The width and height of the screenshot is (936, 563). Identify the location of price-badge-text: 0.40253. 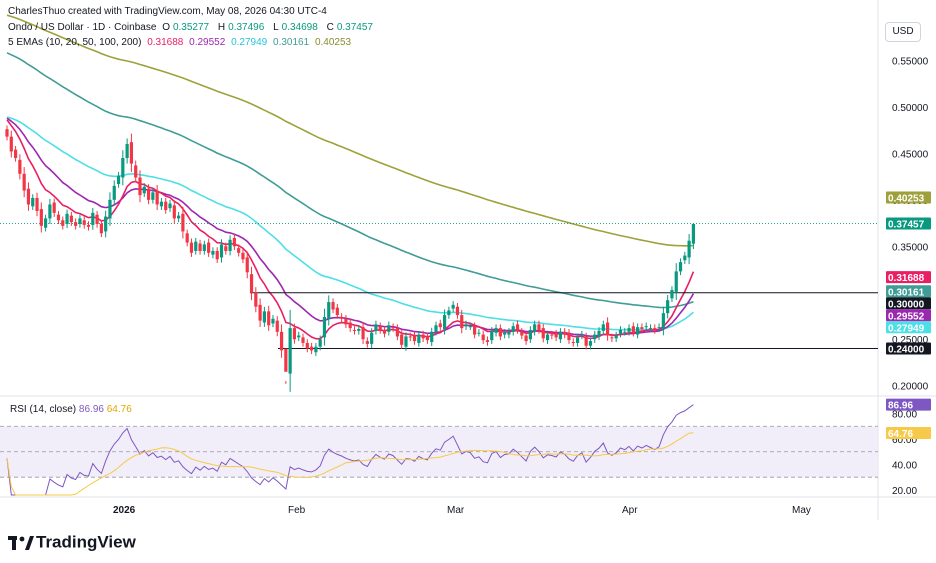
(906, 198).